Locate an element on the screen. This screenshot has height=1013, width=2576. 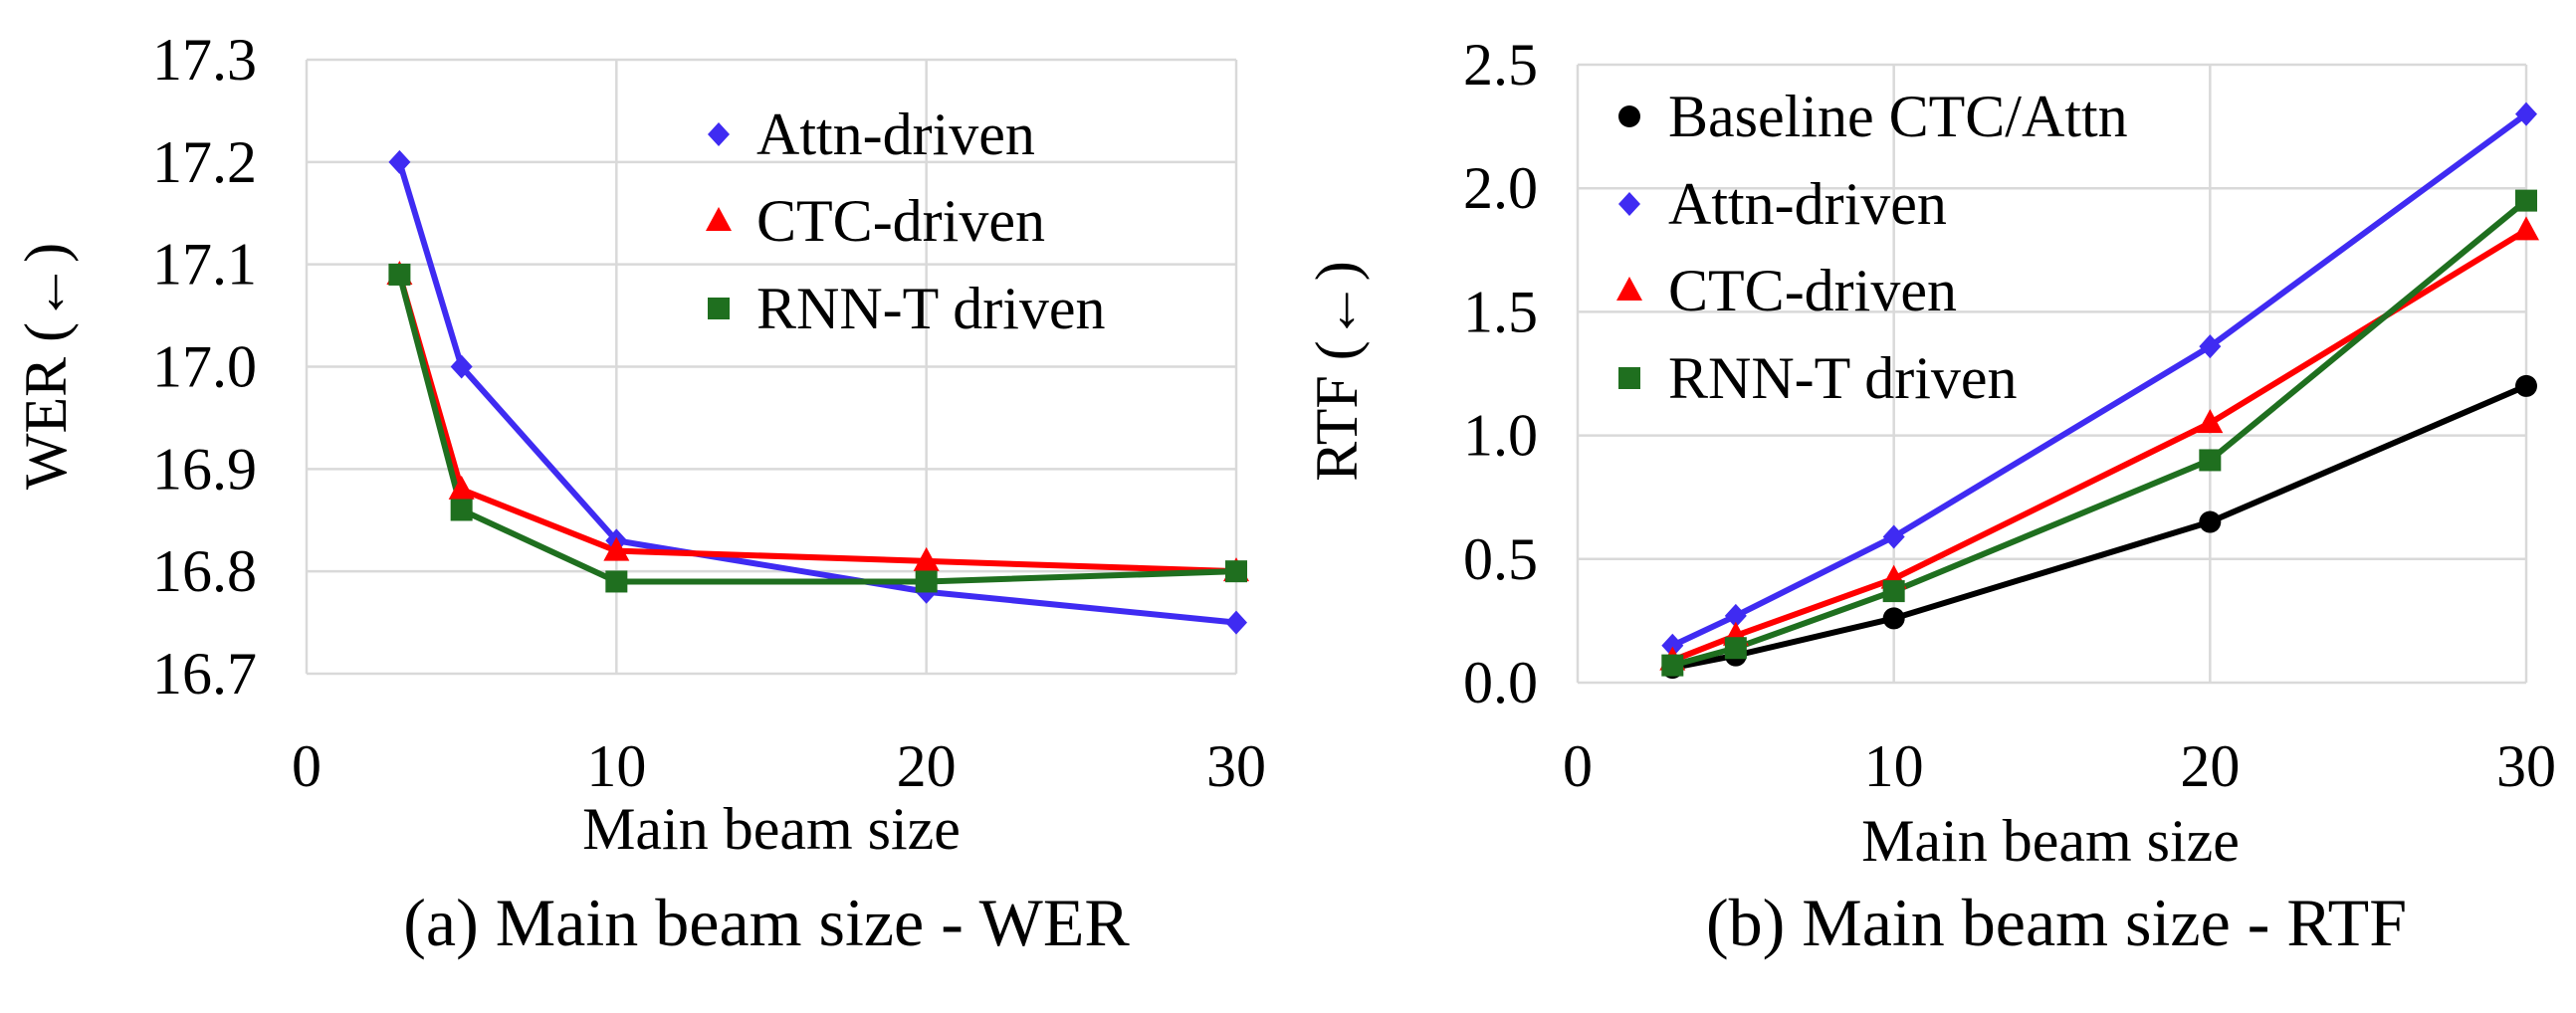
y-tick-label: 16.8 is located at coordinates (204, 571).